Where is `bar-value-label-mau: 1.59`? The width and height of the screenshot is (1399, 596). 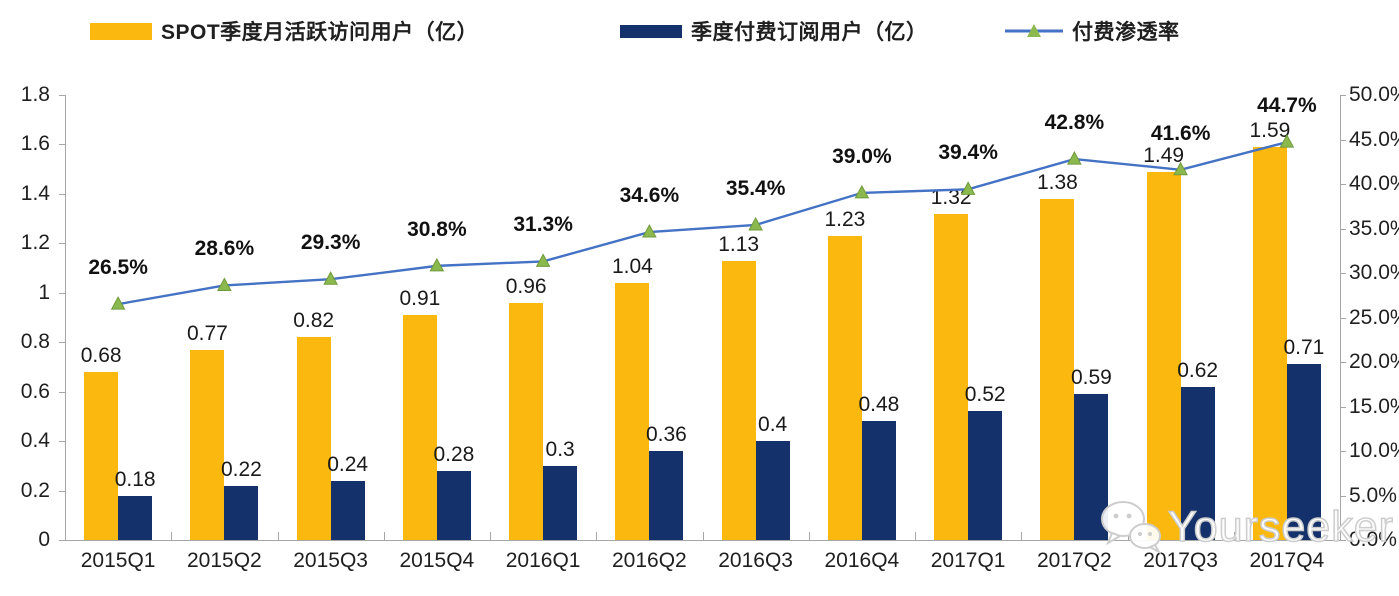 bar-value-label-mau: 1.59 is located at coordinates (1270, 130).